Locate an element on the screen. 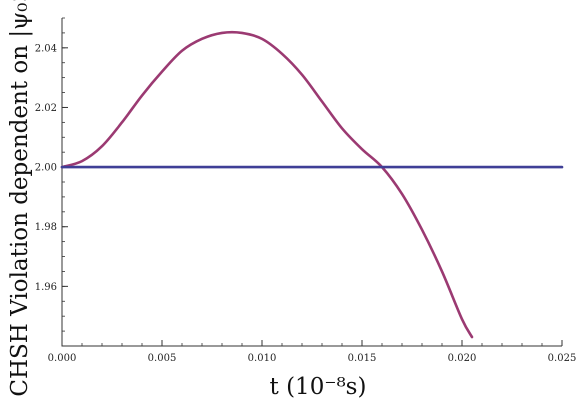  y-tick-label: 1.98 is located at coordinates (46, 227).